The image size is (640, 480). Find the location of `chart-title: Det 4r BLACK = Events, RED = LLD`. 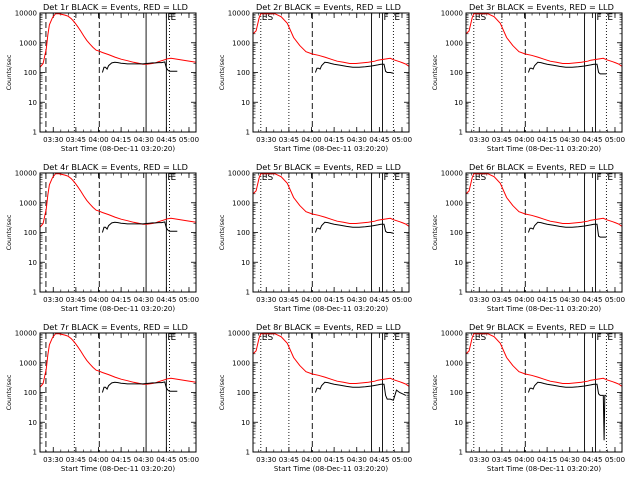

chart-title: Det 4r BLACK = Events, RED = LLD is located at coordinates (115, 167).